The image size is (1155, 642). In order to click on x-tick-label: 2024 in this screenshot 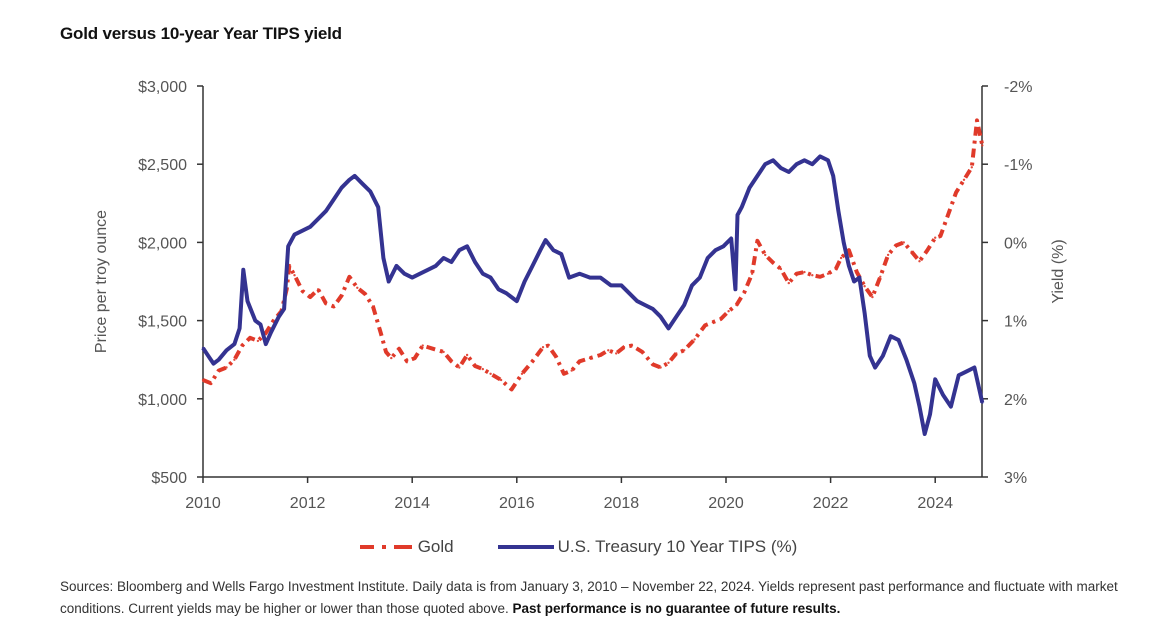, I will do `click(935, 503)`.